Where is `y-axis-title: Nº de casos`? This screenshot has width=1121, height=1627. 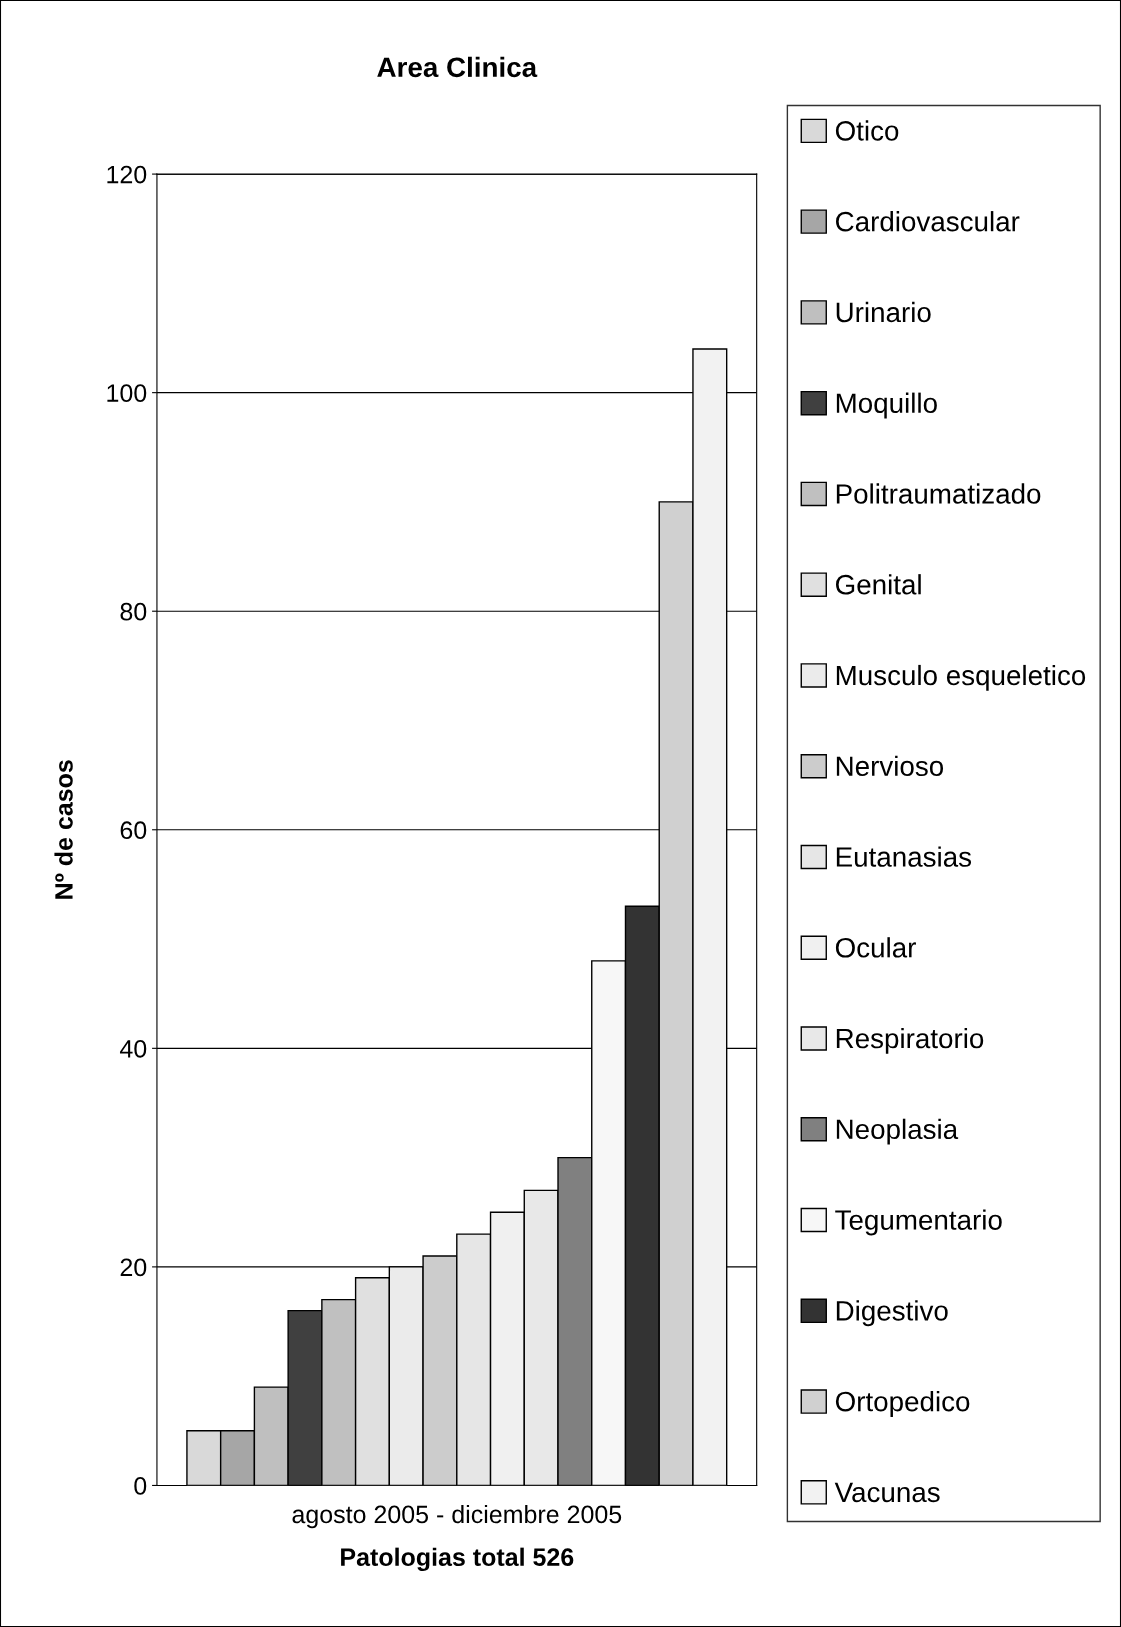 y-axis-title: Nº de casos is located at coordinates (63, 829).